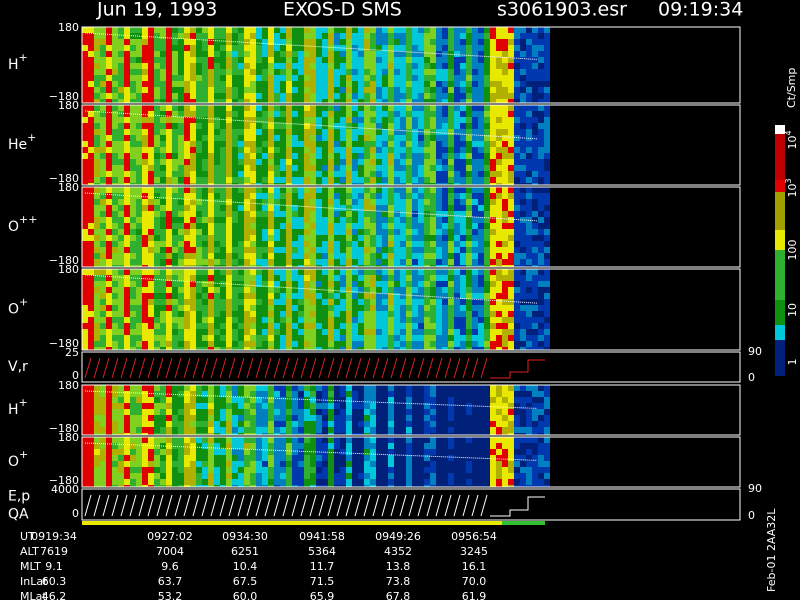 The height and width of the screenshot is (600, 800). What do you see at coordinates (316, 410) in the screenshot?
I see `spectrogram-panel` at bounding box center [316, 410].